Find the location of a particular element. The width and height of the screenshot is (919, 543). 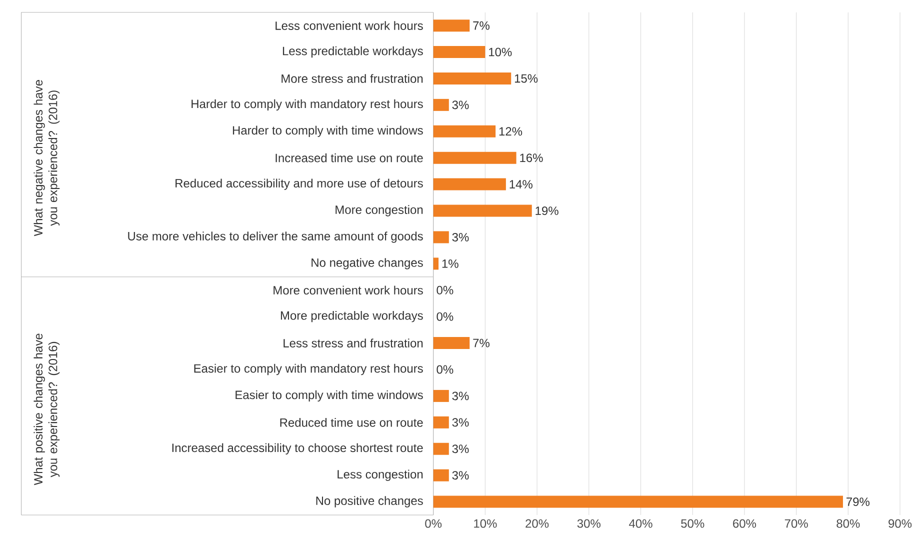

y-tick-label: Reduced time use on route is located at coordinates (351, 422).